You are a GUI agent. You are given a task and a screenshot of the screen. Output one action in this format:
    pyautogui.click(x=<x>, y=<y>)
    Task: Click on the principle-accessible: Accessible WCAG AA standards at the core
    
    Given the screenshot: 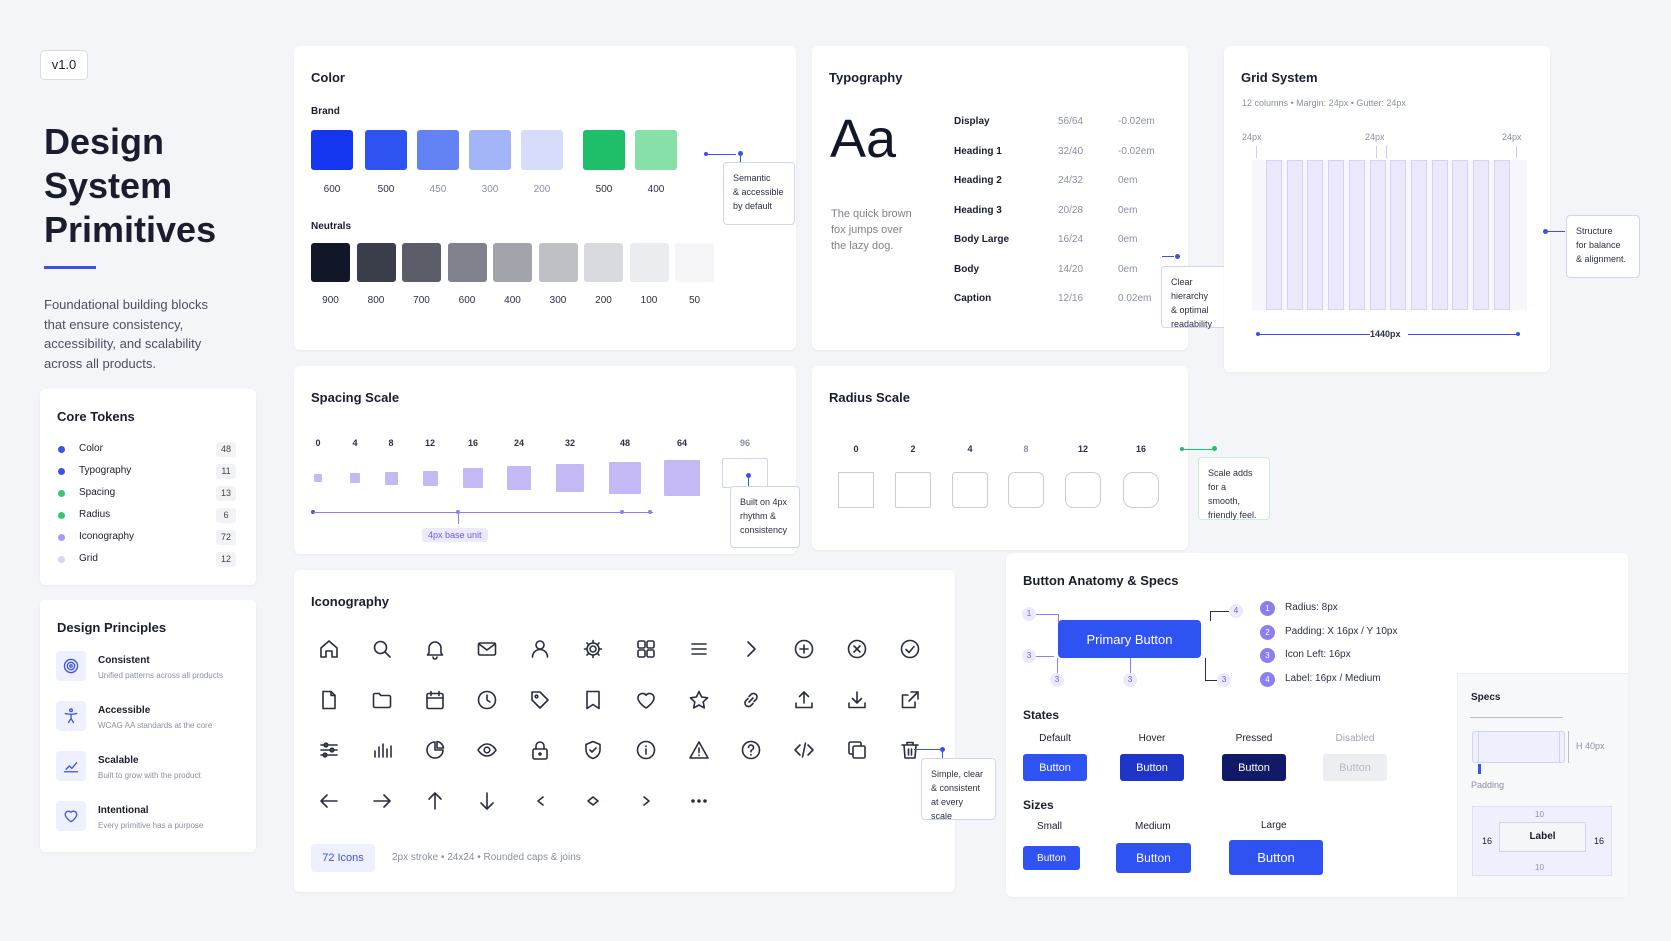 What is the action you would take?
    pyautogui.click(x=154, y=718)
    